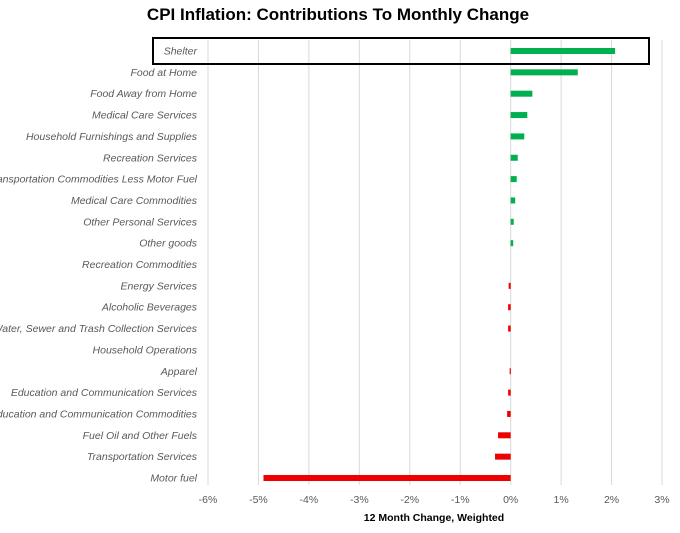 The image size is (680, 533). I want to click on category-label: Transportation Services, so click(142, 457).